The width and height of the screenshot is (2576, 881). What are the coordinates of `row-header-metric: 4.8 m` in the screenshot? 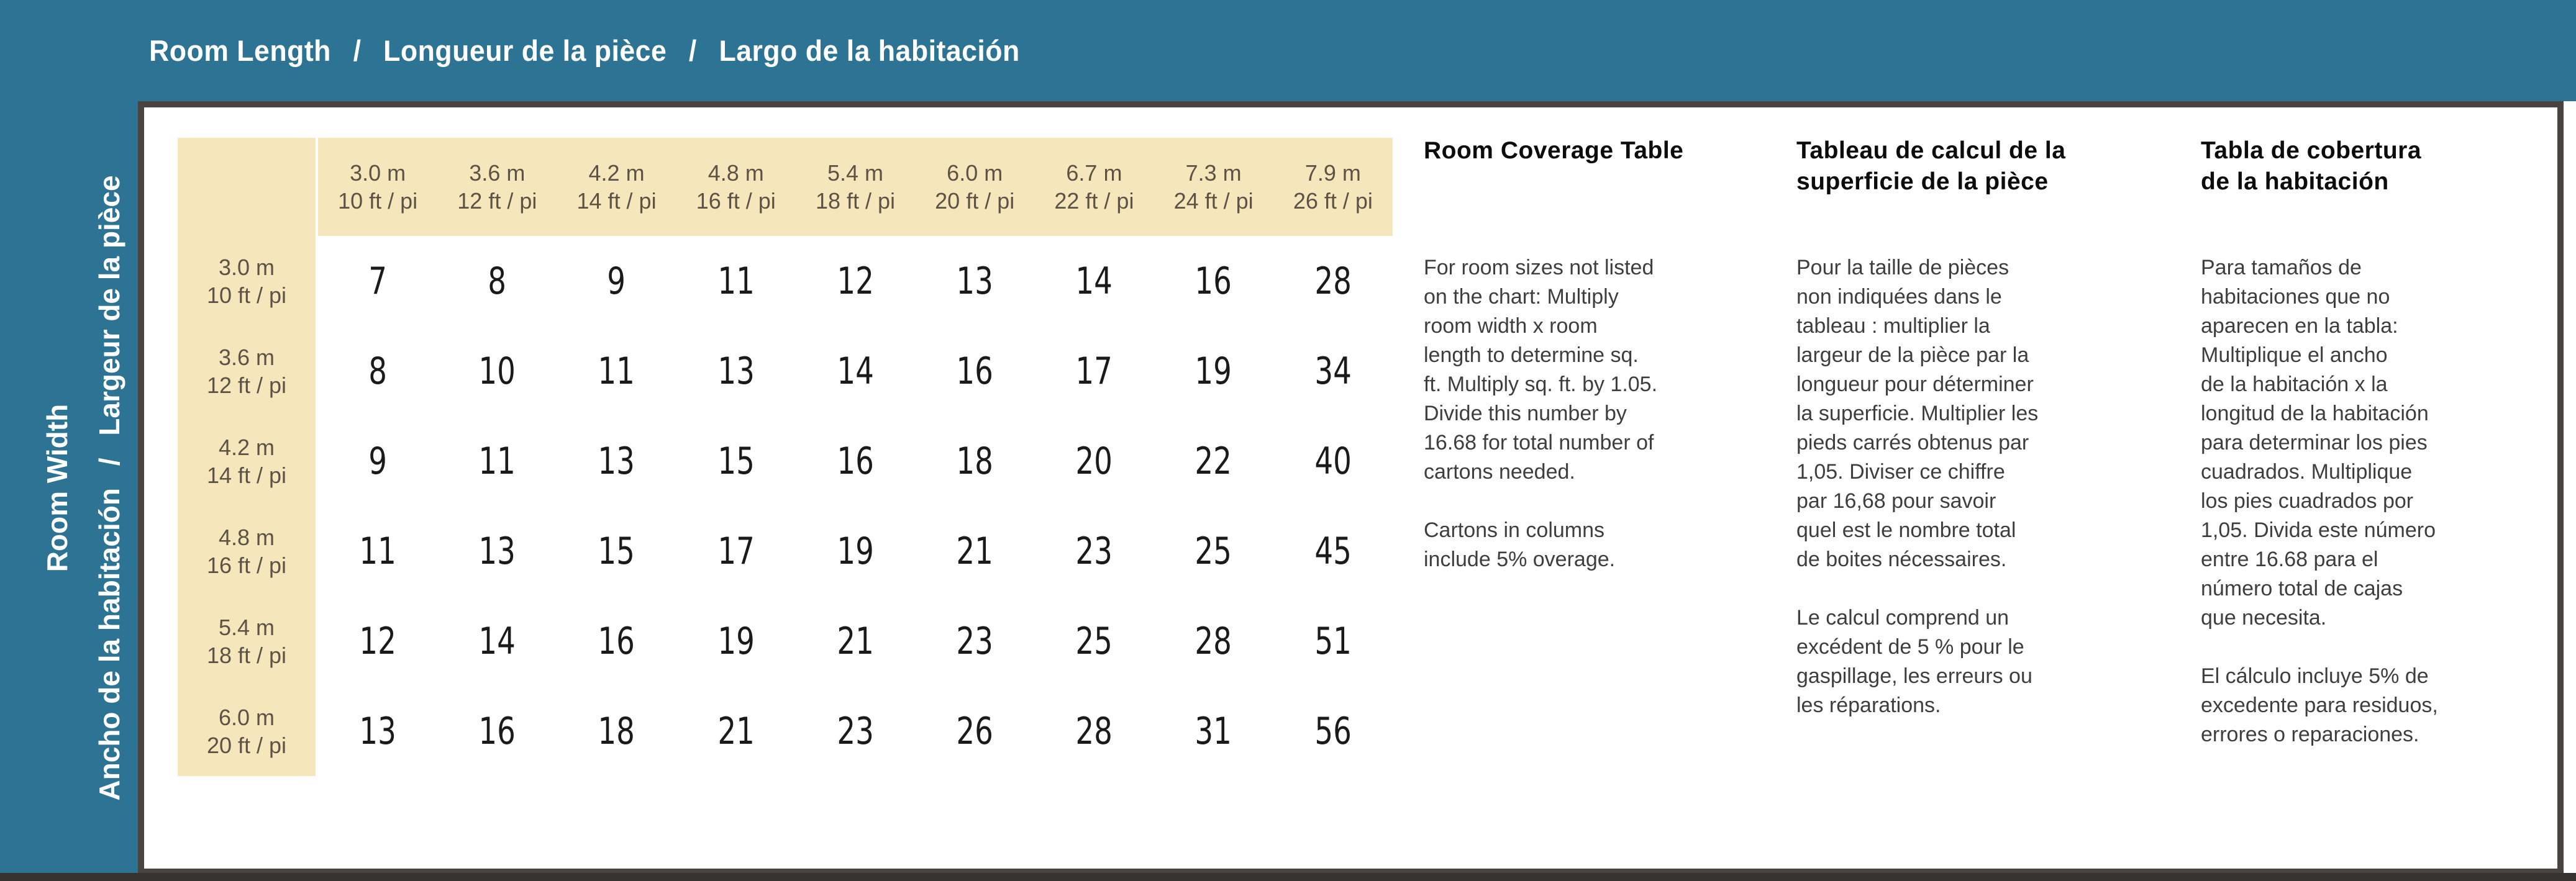 It's located at (246, 537).